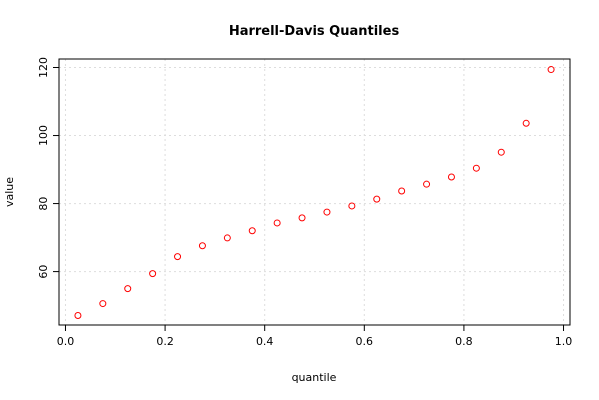 The image size is (599, 400). Describe the element at coordinates (165, 341) in the screenshot. I see `x-tick-label: 0.2` at that location.